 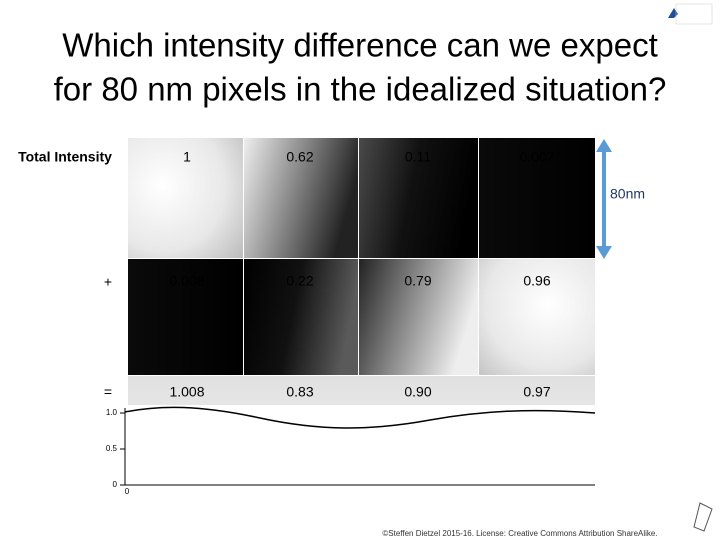 What do you see at coordinates (627, 194) in the screenshot?
I see `scale-label: 80nm` at bounding box center [627, 194].